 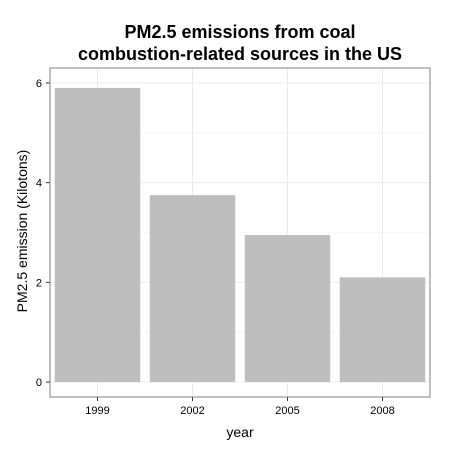 I want to click on bar-2002, so click(x=192, y=289).